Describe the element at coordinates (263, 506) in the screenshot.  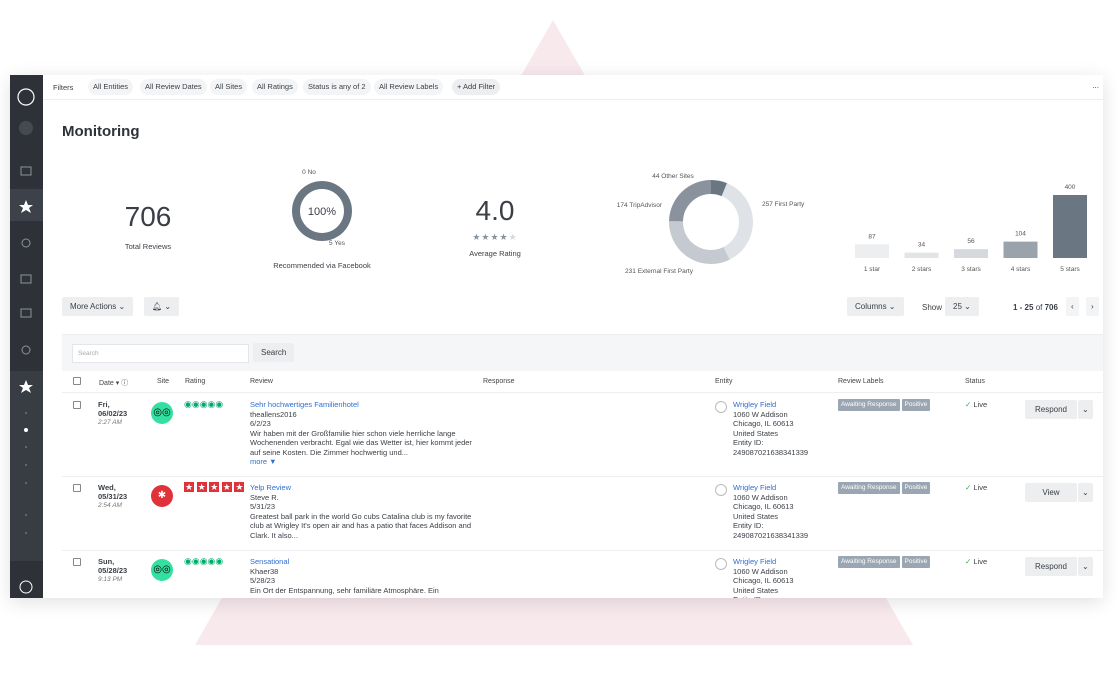
I see `review-date: 5/31/23` at that location.